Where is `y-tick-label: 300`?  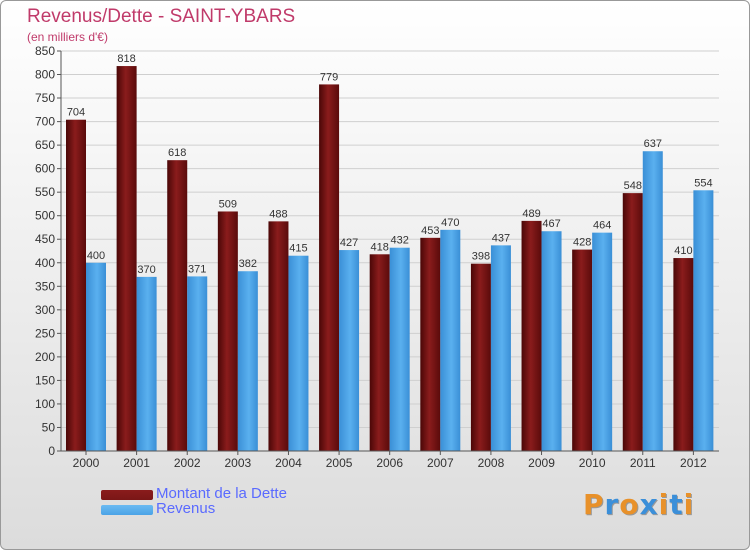
y-tick-label: 300 is located at coordinates (45, 310).